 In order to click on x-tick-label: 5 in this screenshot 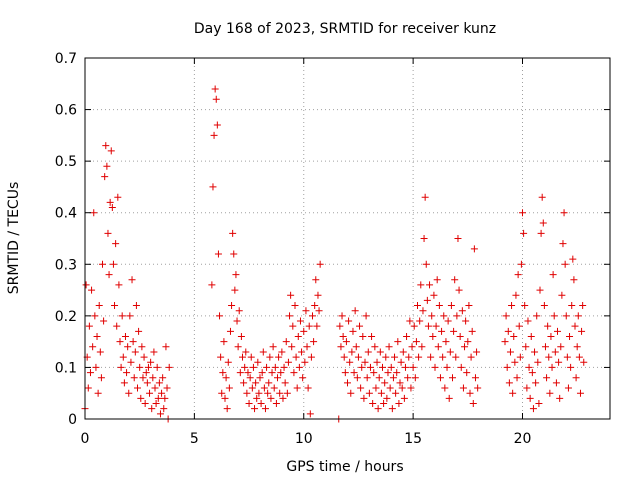, I will do `click(194, 439)`.